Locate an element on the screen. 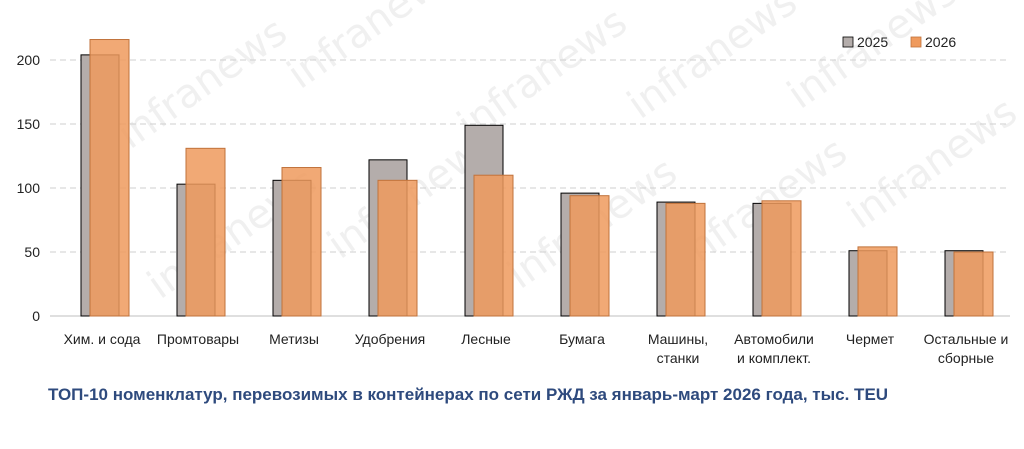  x-tick-label-line: Удобрения is located at coordinates (390, 339).